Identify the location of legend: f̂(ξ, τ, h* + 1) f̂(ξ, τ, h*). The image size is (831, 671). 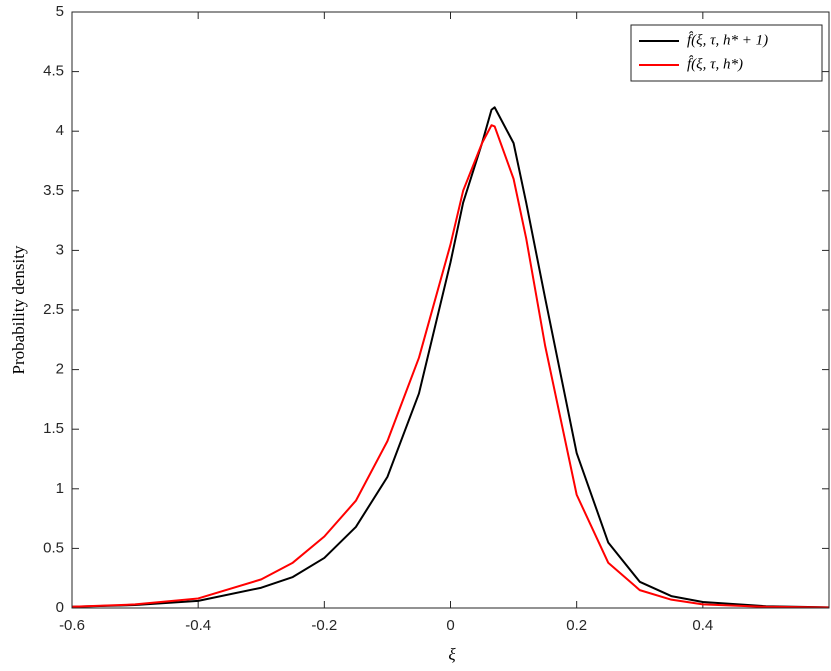
(726, 53).